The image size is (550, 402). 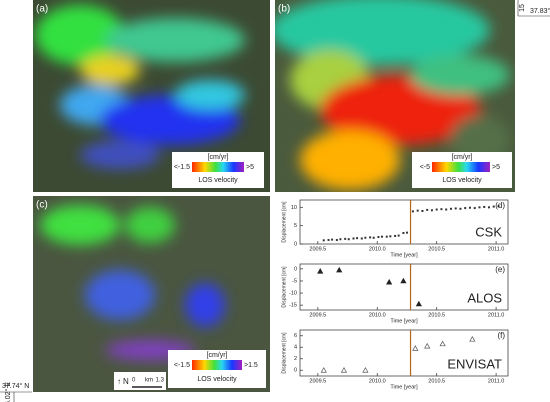 What do you see at coordinates (540, 11) in the screenshot?
I see `coord-top-lat: 37.83° N` at bounding box center [540, 11].